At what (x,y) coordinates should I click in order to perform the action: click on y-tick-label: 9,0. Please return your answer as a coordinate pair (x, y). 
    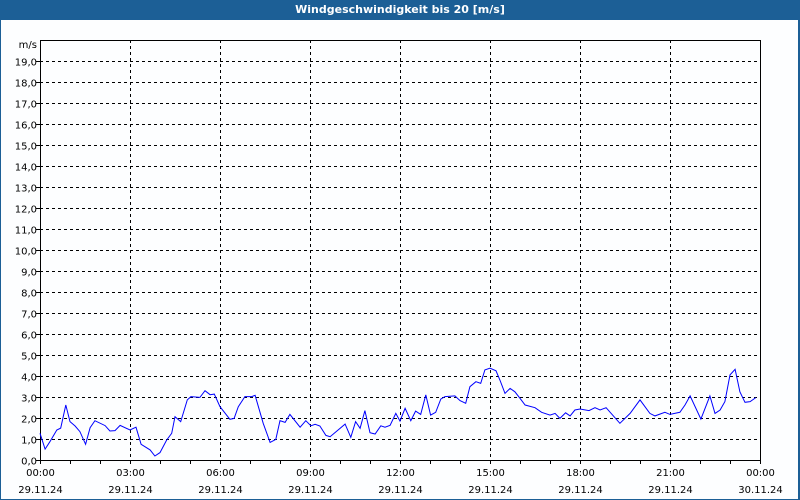
    Looking at the image, I should click on (29, 273).